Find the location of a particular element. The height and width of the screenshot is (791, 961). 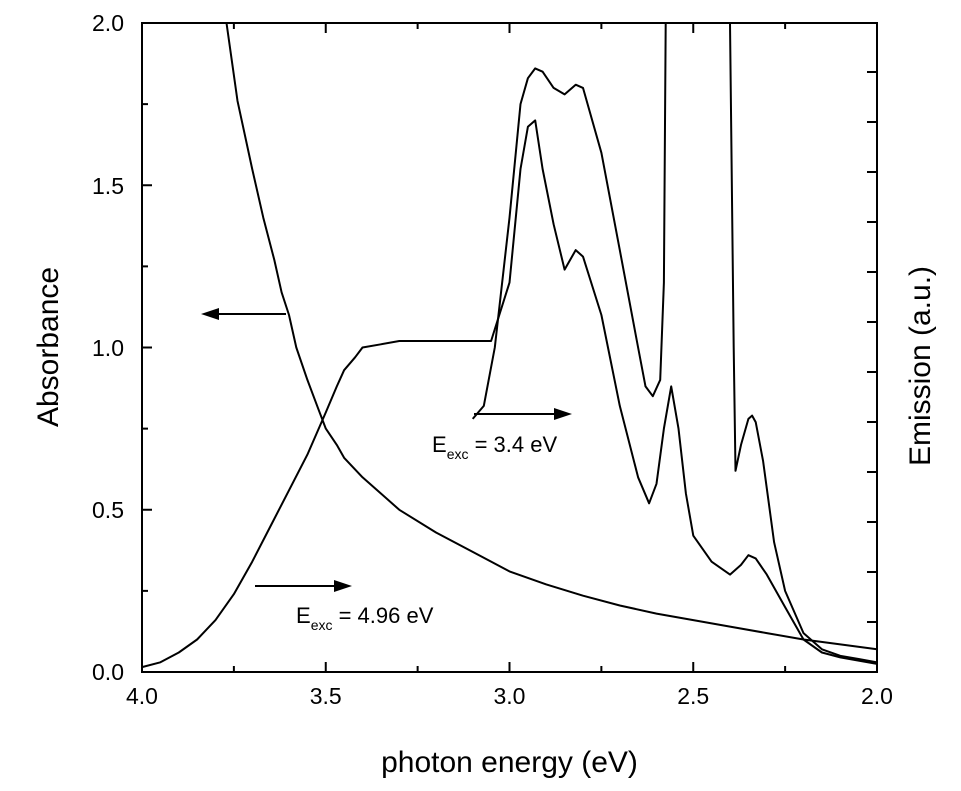

y-tick-label: 1.0 is located at coordinates (108, 348).